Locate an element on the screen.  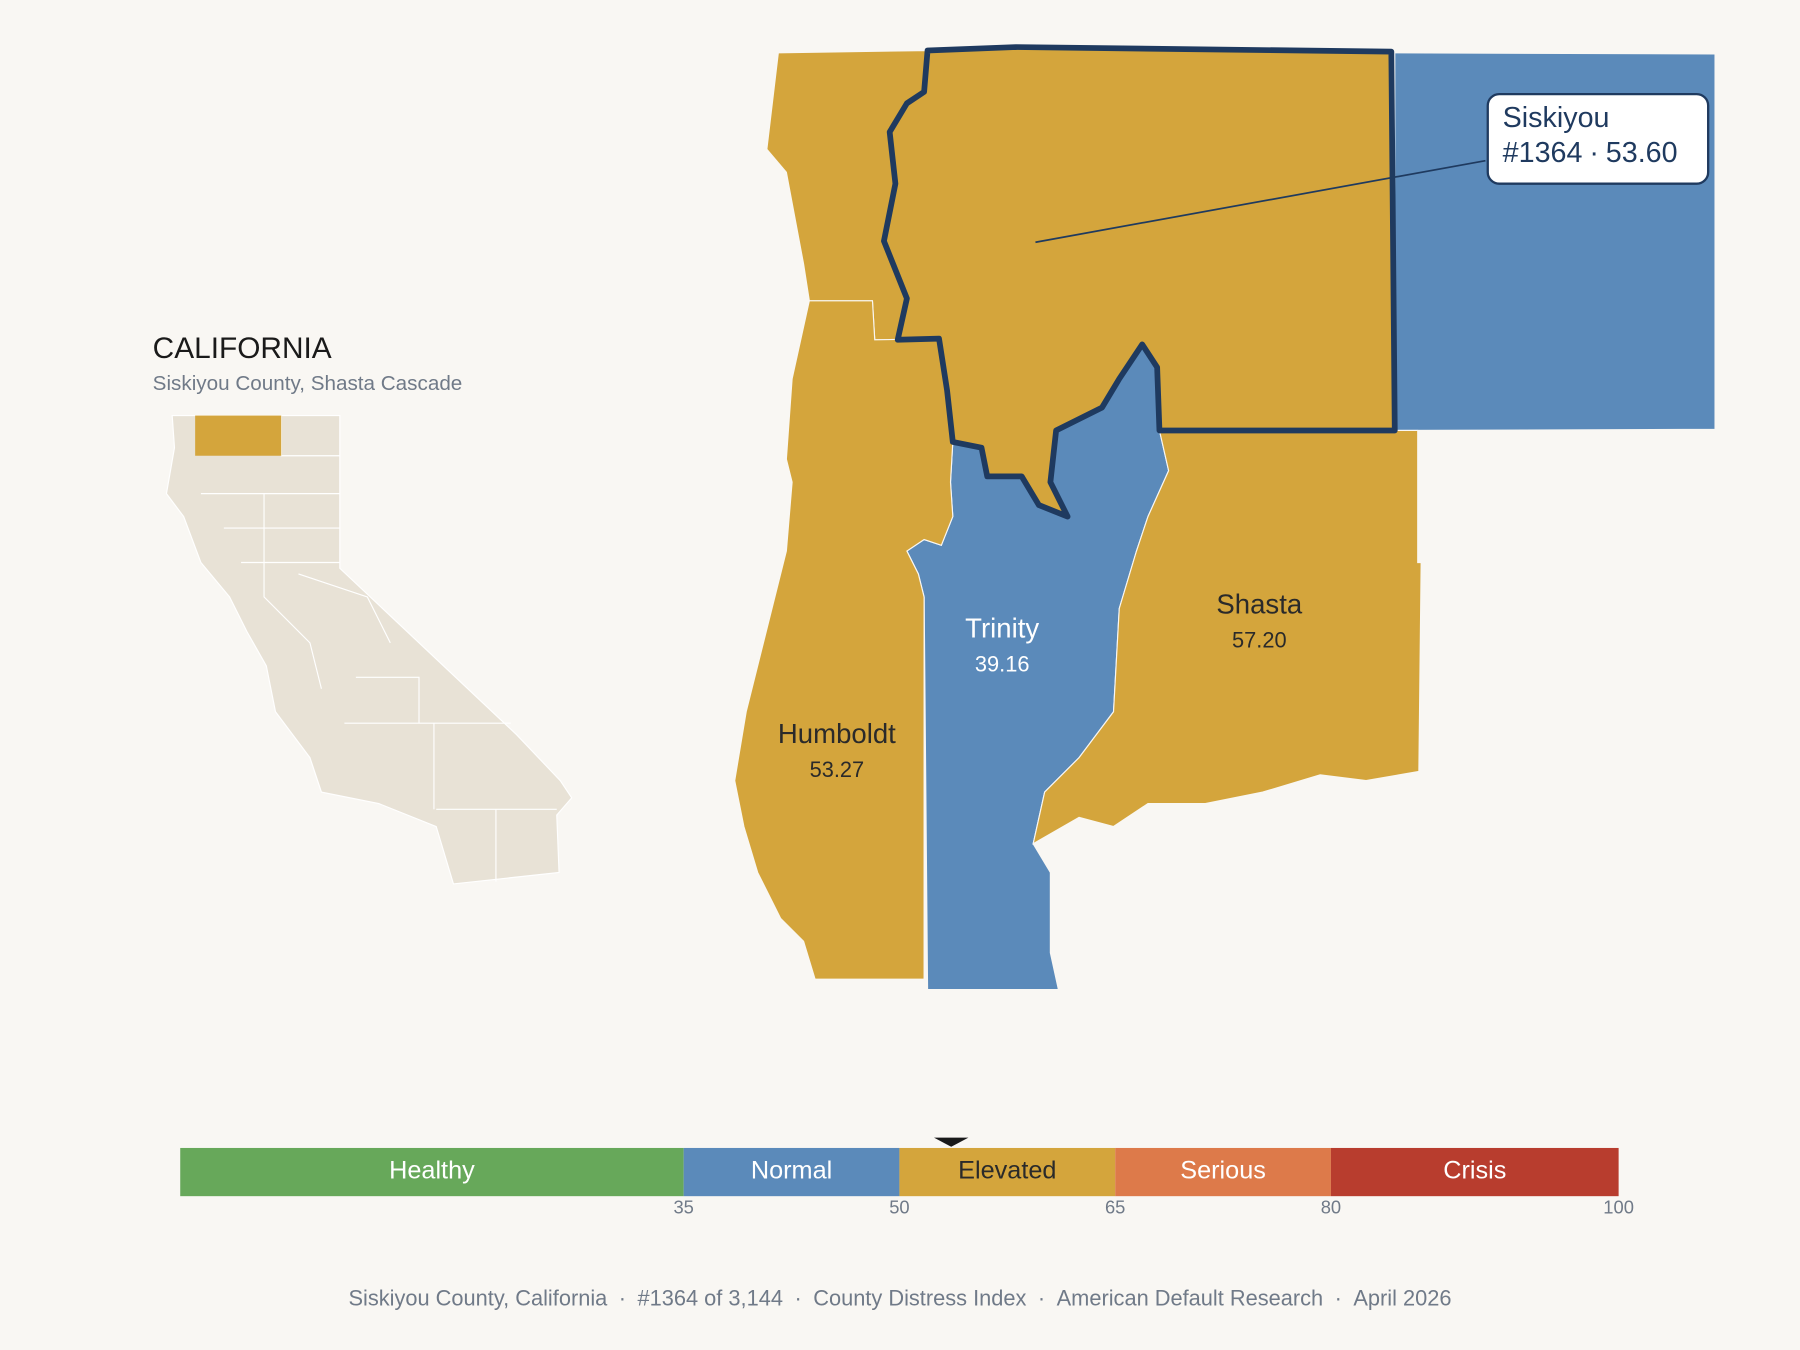
scale-tick-label: 65 is located at coordinates (1115, 1207).